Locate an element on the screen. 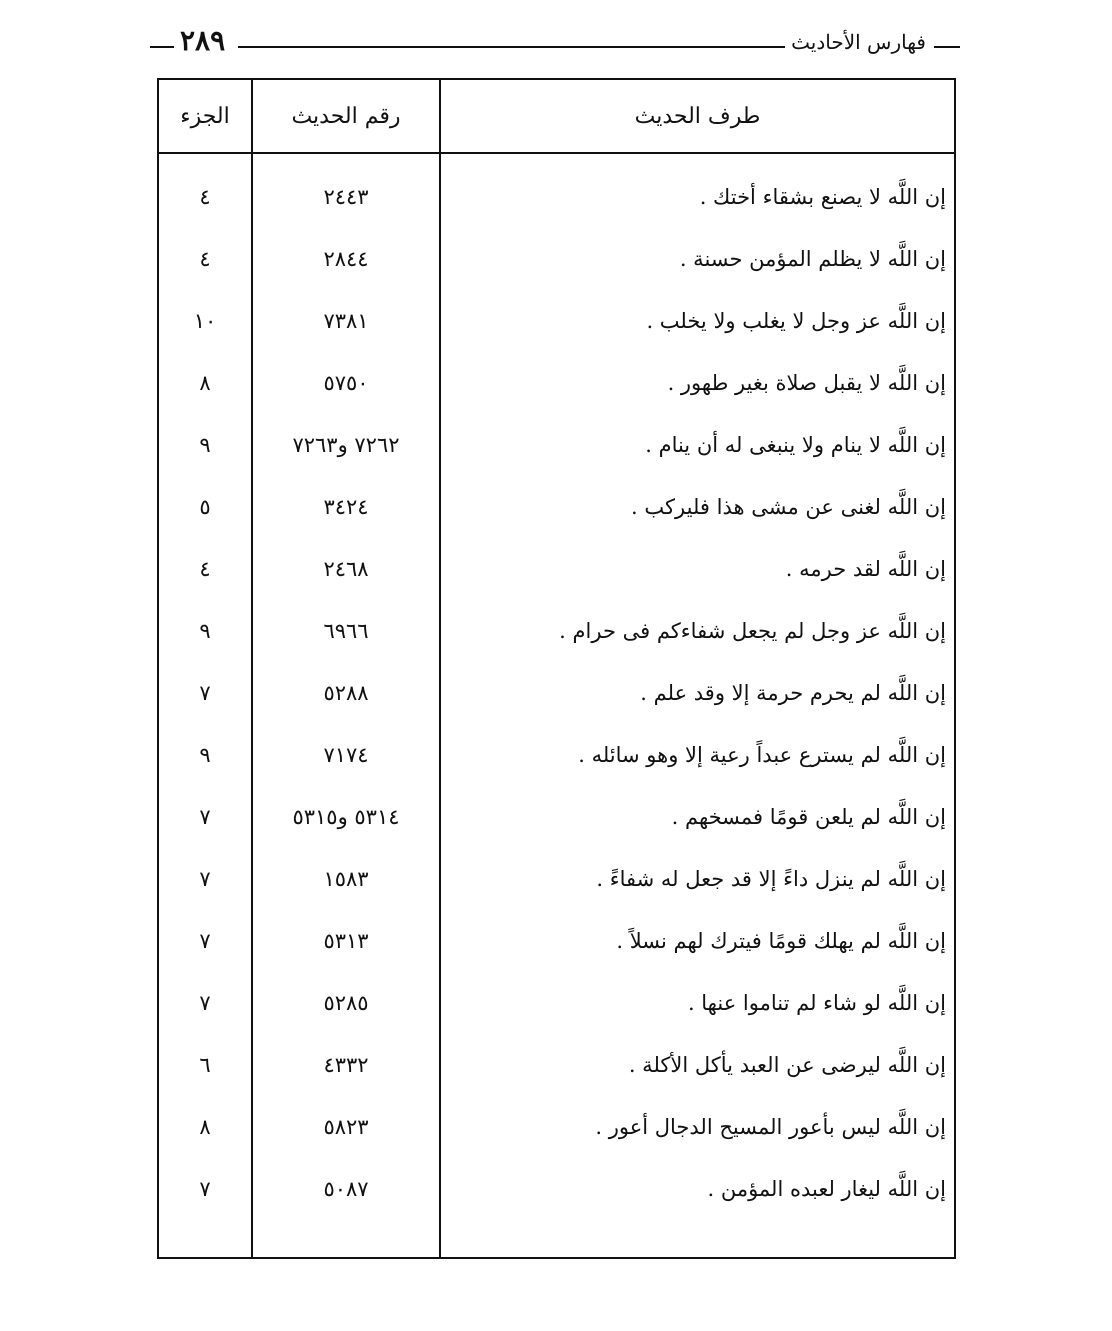 Image resolution: width=1112 pixels, height=1331 pixels. table-row: إن اللَّه لقد حرمه . ٢٤٦٨ ٤ is located at coordinates (556, 569).